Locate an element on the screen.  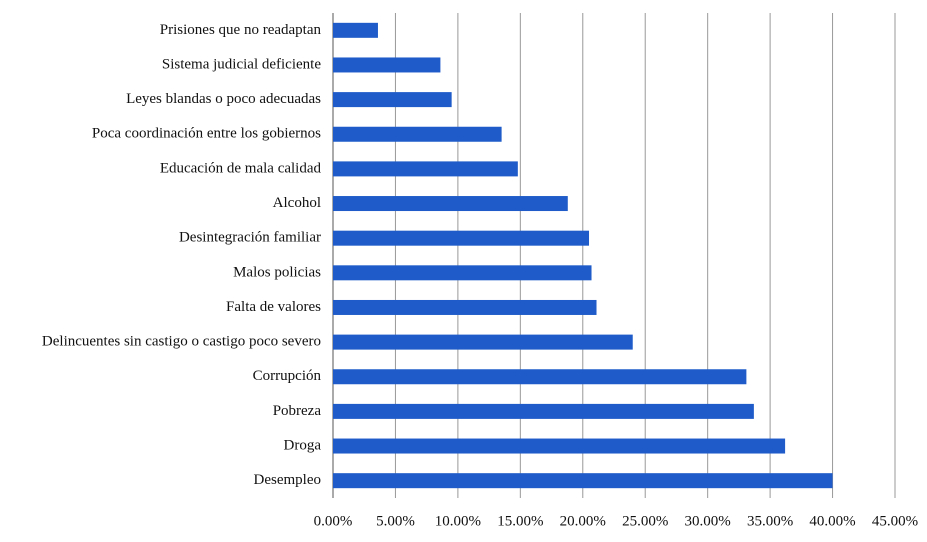
x-tick-label: 10.00% is located at coordinates (458, 521).